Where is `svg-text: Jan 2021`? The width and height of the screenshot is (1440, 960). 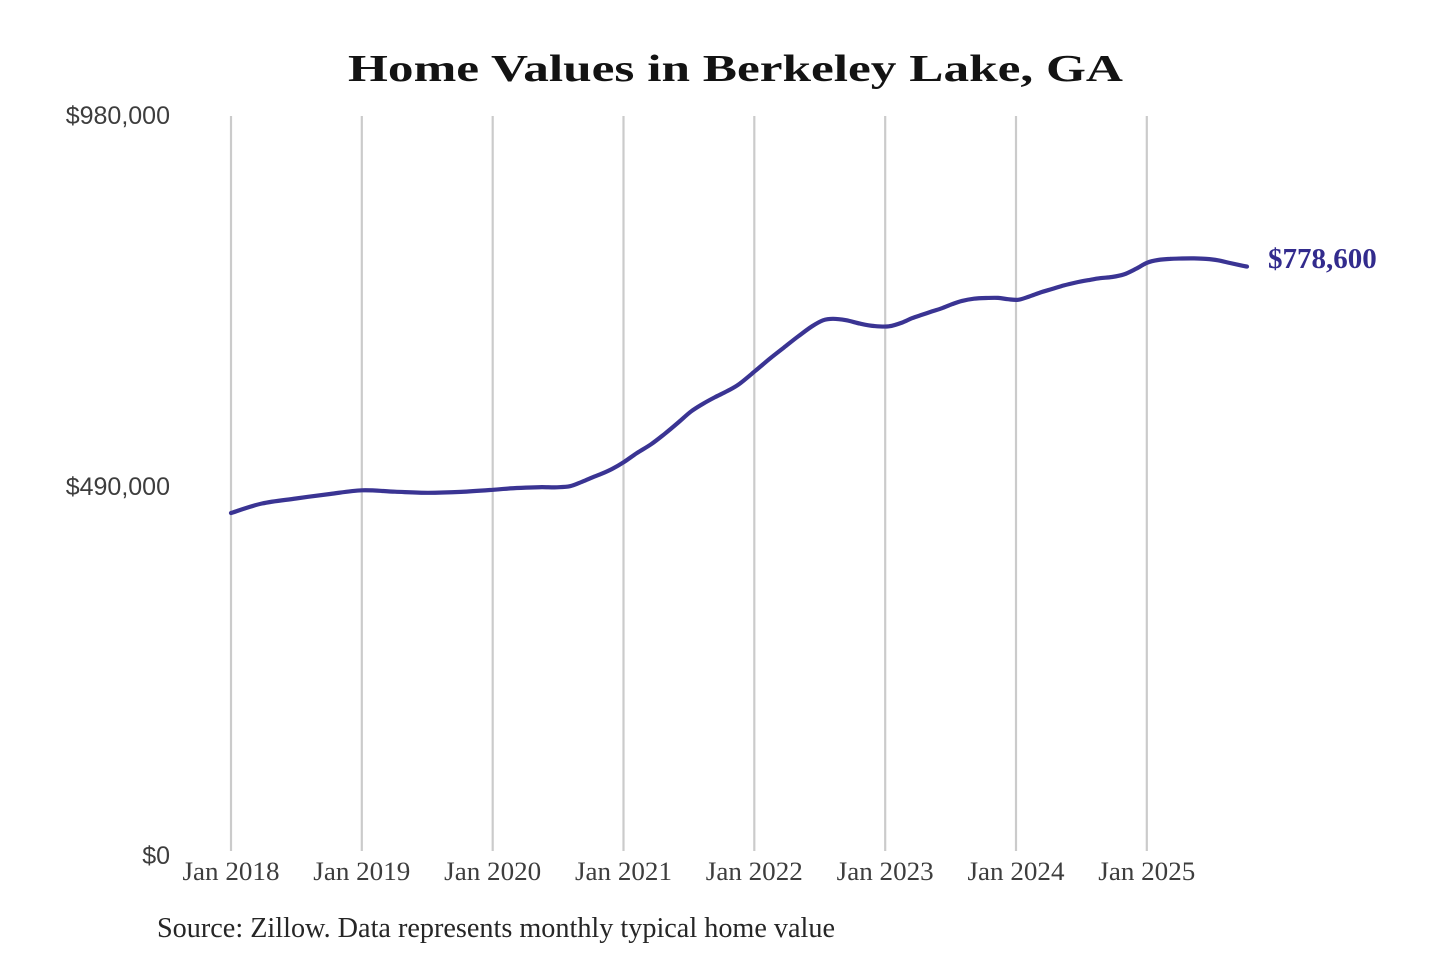 svg-text: Jan 2021 is located at coordinates (623, 871).